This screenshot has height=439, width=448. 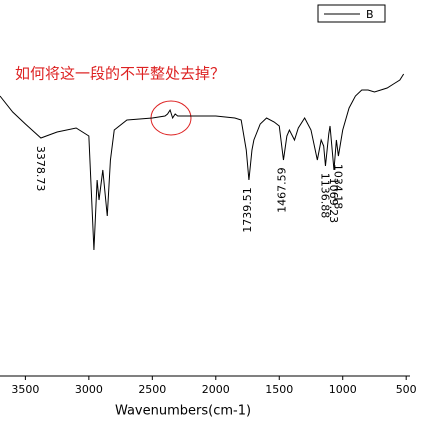 I want to click on peak-label: 1467.59, so click(x=281, y=190).